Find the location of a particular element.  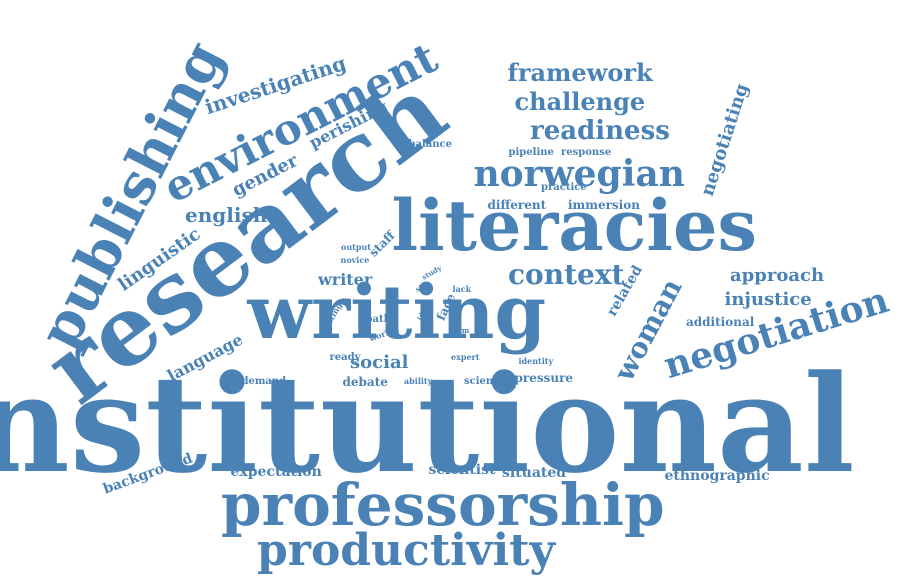

word-response: response is located at coordinates (586, 152).